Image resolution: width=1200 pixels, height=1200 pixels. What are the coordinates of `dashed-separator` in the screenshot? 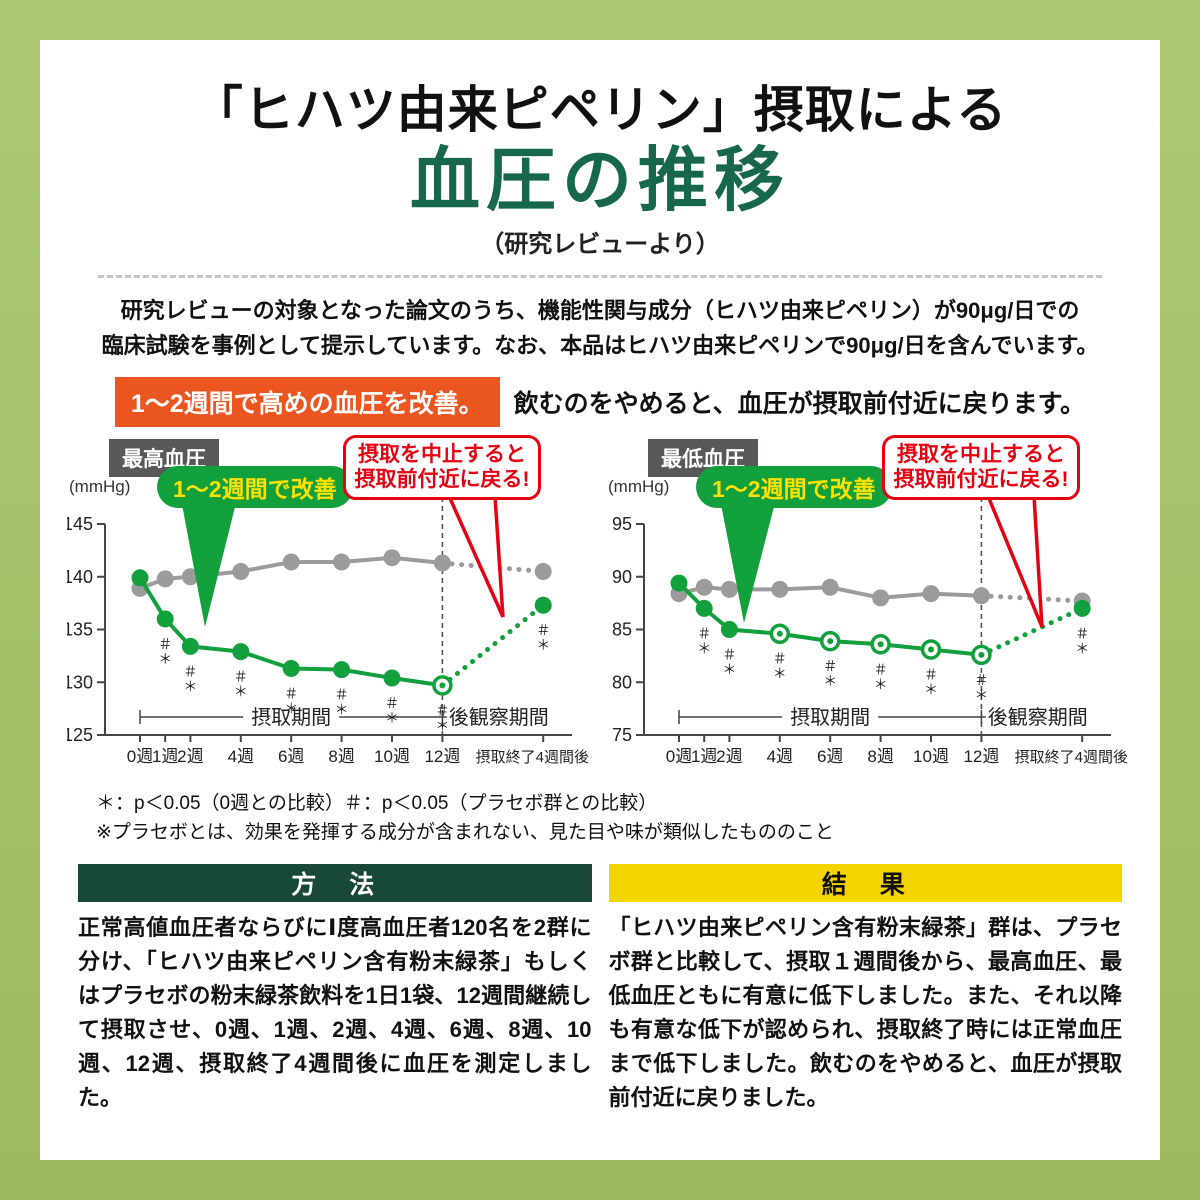 It's located at (600, 276).